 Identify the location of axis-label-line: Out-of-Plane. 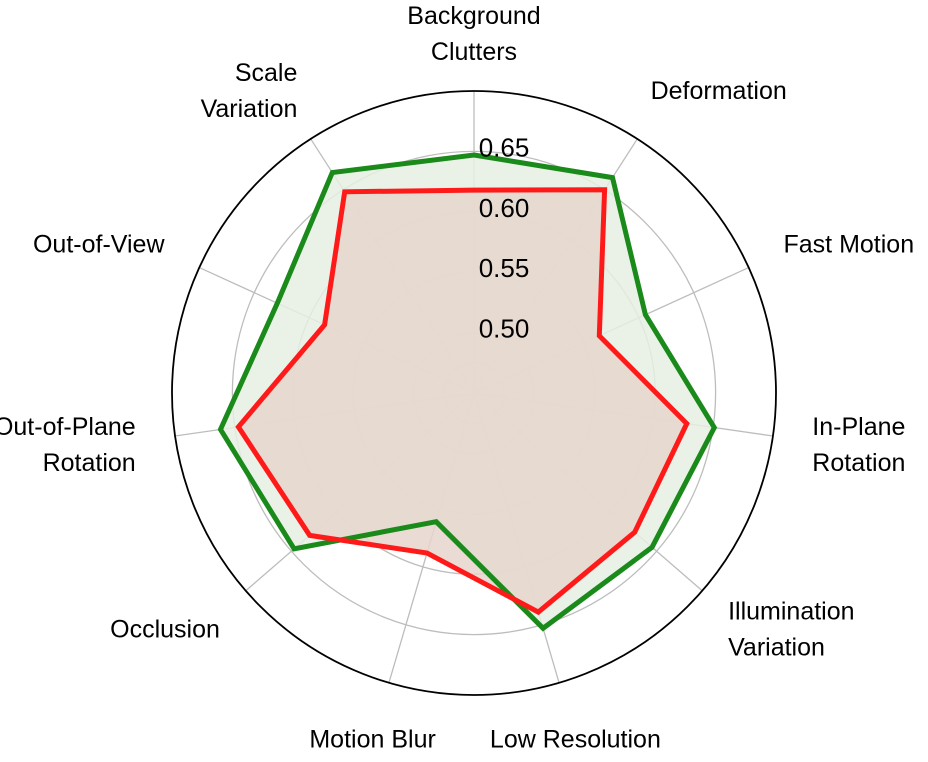
(68, 427).